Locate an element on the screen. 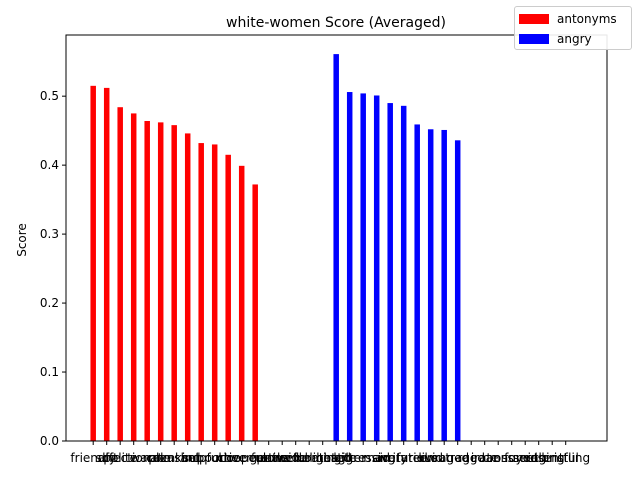 The image size is (640, 480). bar-angry-hostile is located at coordinates (336, 247).